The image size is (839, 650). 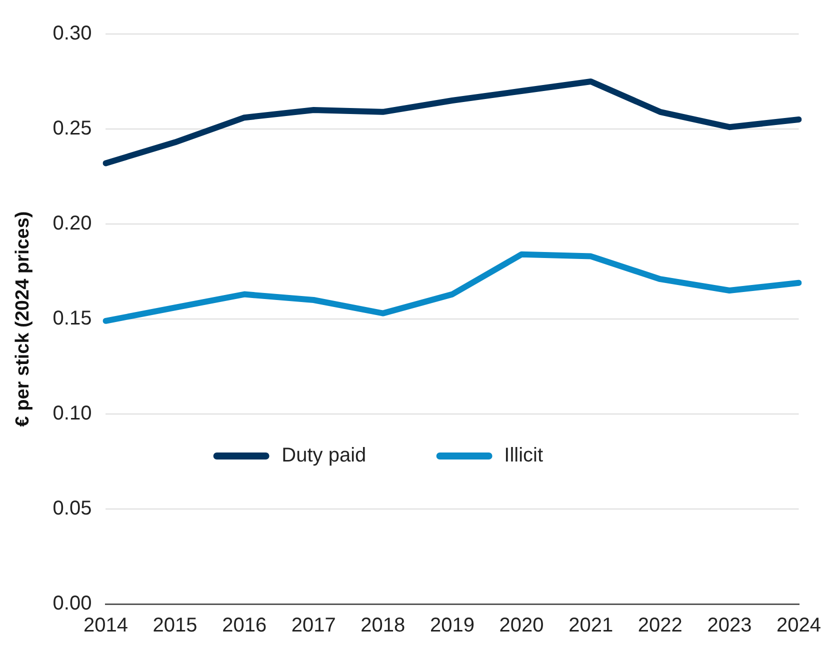 I want to click on x-tick-label: 2020, so click(x=521, y=625).